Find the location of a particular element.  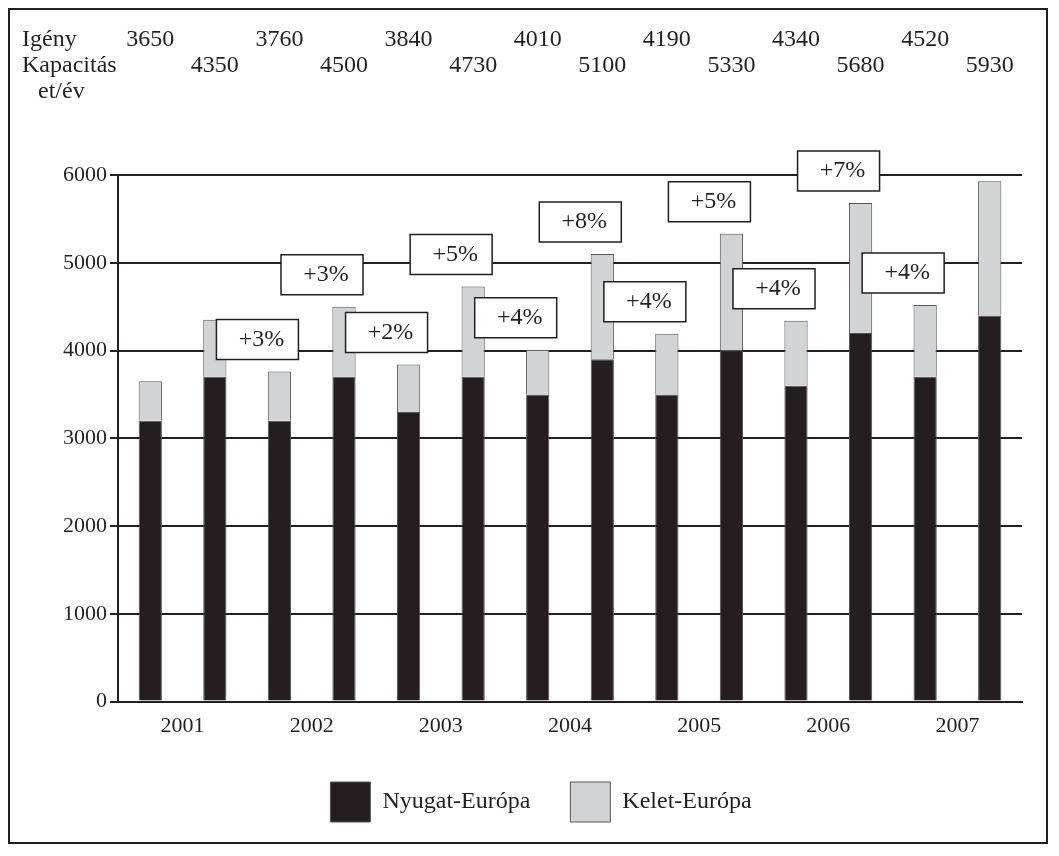

y-tick-label: 4000 is located at coordinates (85, 349).